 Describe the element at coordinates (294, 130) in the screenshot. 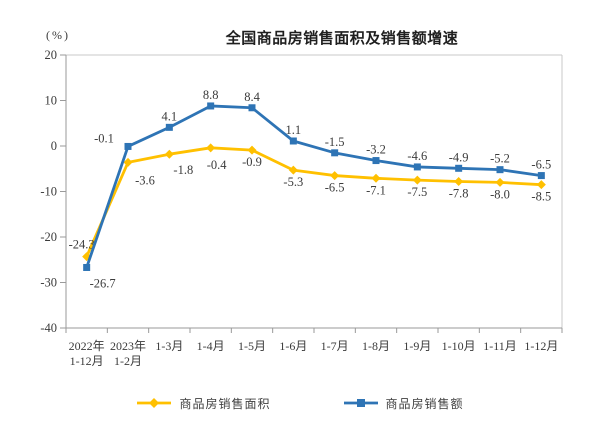

I see `data-point-label: 1.1` at that location.